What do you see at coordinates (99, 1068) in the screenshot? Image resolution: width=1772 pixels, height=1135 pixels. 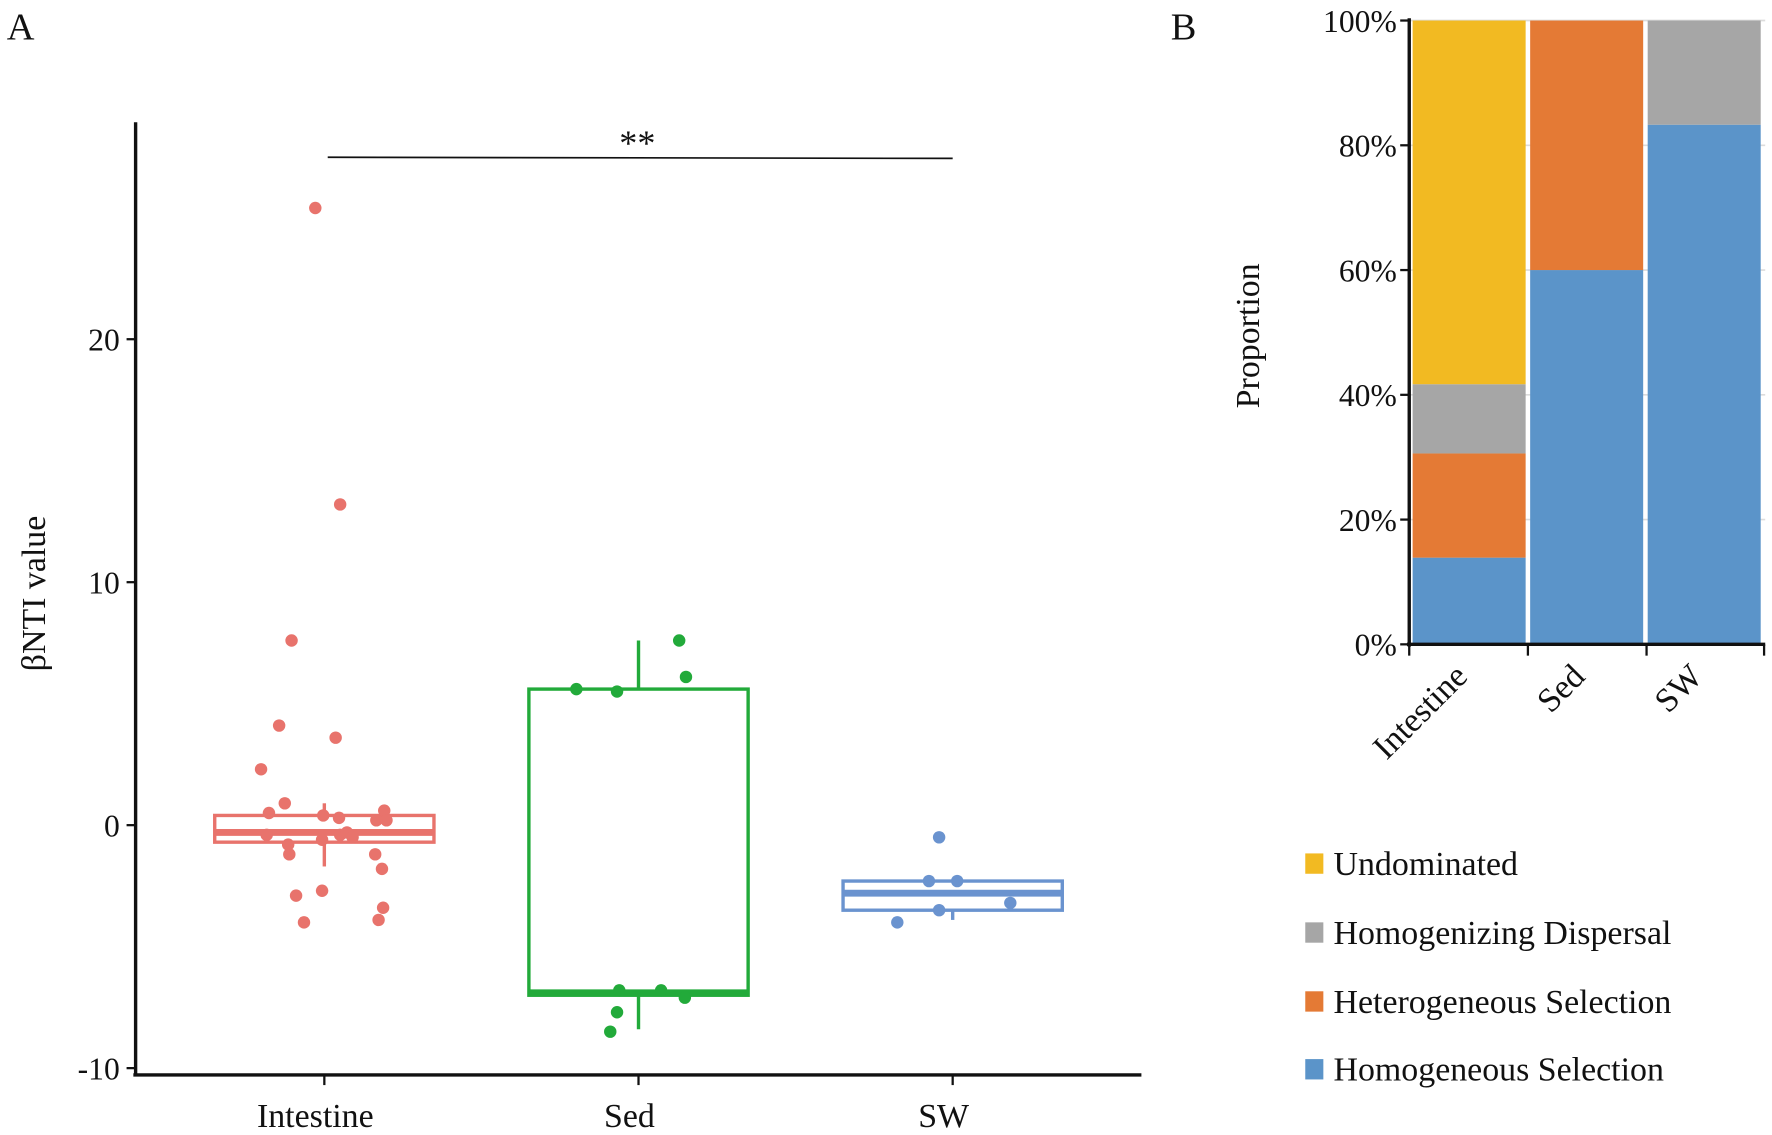 I see `y-tick-label: -10` at bounding box center [99, 1068].